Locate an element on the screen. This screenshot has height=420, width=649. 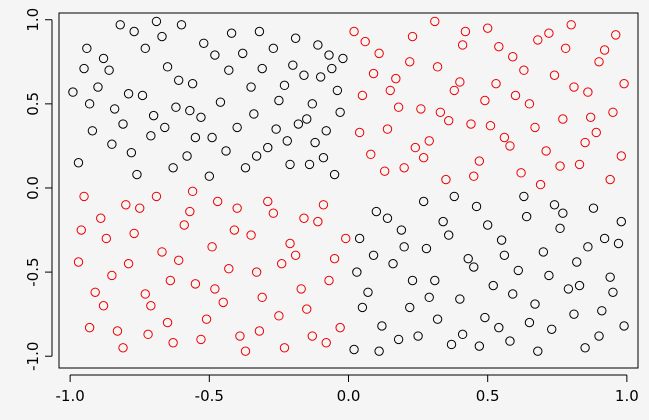
x-tick-label: 0.0 is located at coordinates (349, 396).